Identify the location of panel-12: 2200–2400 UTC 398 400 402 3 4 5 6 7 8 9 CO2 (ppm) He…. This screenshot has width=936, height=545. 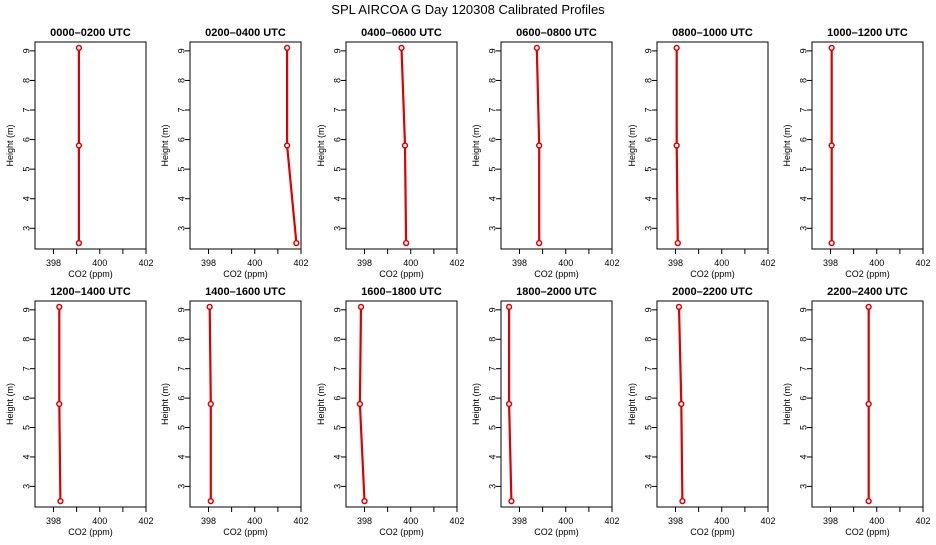
(856, 411).